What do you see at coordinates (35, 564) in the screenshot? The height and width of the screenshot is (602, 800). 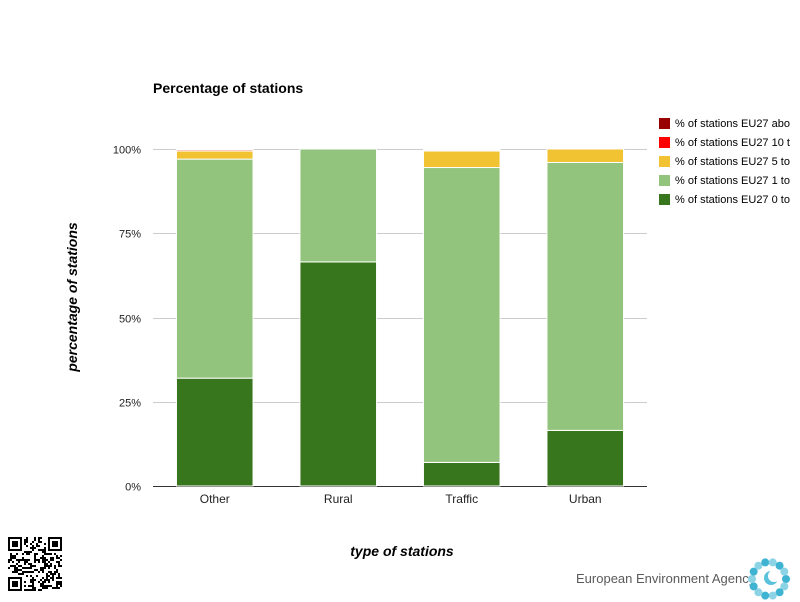 I see `qr-code-icon` at bounding box center [35, 564].